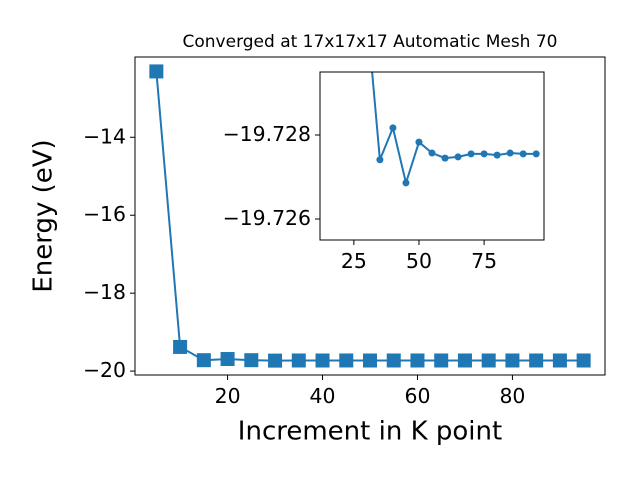 This screenshot has width=640, height=480. Describe the element at coordinates (104, 214) in the screenshot. I see `y-tick-label: −16` at that location.